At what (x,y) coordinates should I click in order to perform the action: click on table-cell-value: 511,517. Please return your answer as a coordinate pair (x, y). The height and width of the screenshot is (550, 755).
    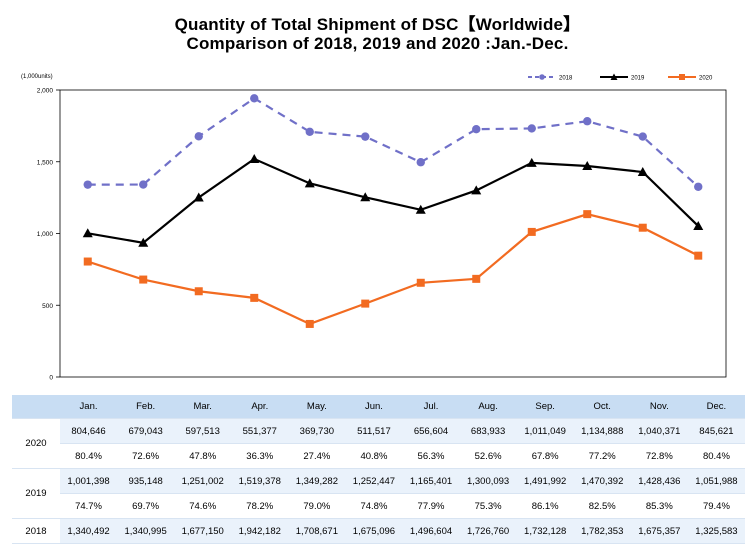
    Looking at the image, I should click on (374, 431).